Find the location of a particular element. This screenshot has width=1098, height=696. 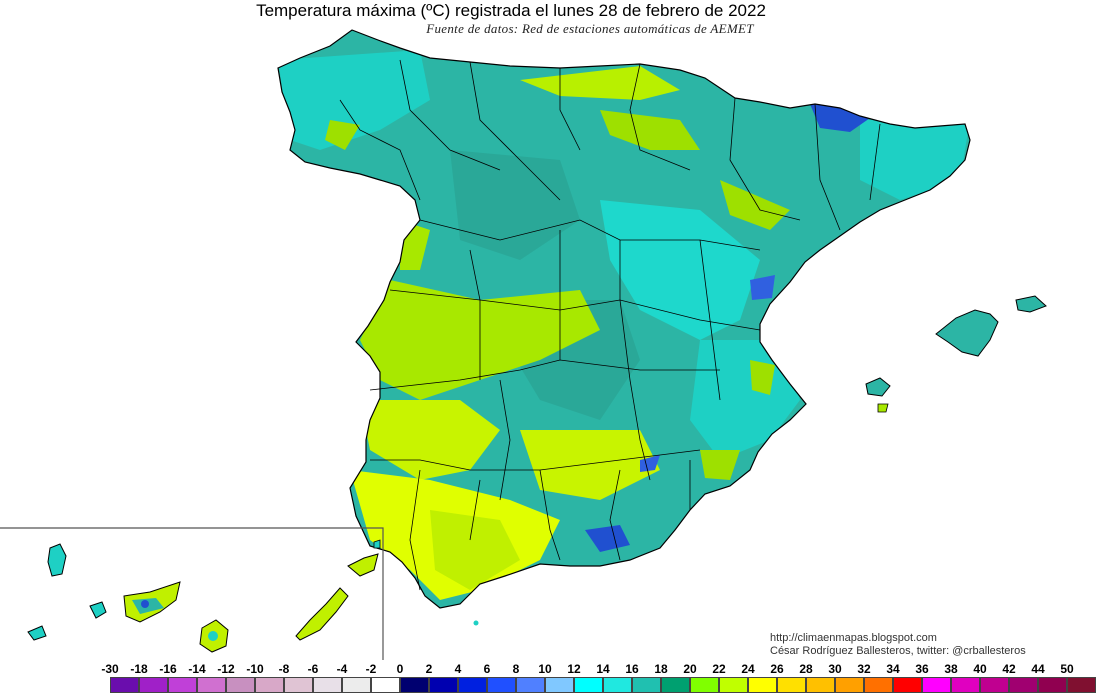

legend-tick-label: 16 is located at coordinates (632, 669).